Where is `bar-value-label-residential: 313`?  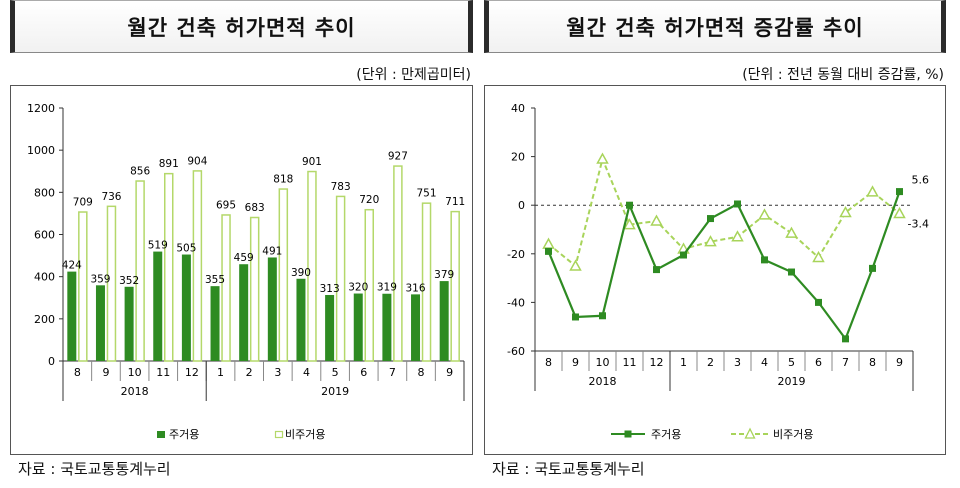
bar-value-label-residential: 313 is located at coordinates (330, 289).